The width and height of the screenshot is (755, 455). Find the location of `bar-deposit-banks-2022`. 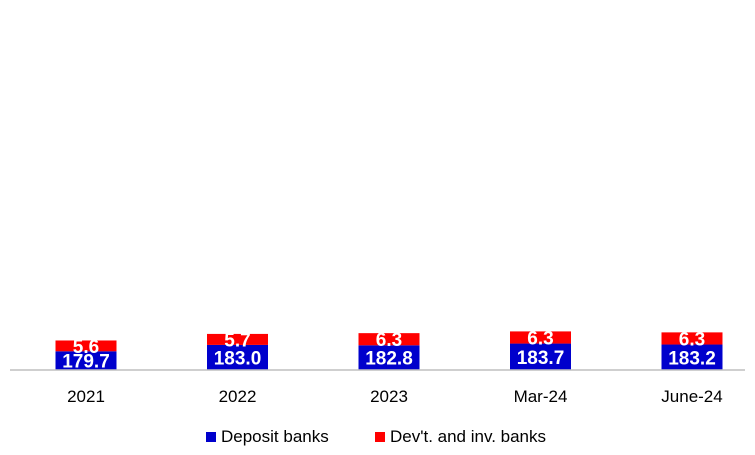

bar-deposit-banks-2022 is located at coordinates (237, 357).